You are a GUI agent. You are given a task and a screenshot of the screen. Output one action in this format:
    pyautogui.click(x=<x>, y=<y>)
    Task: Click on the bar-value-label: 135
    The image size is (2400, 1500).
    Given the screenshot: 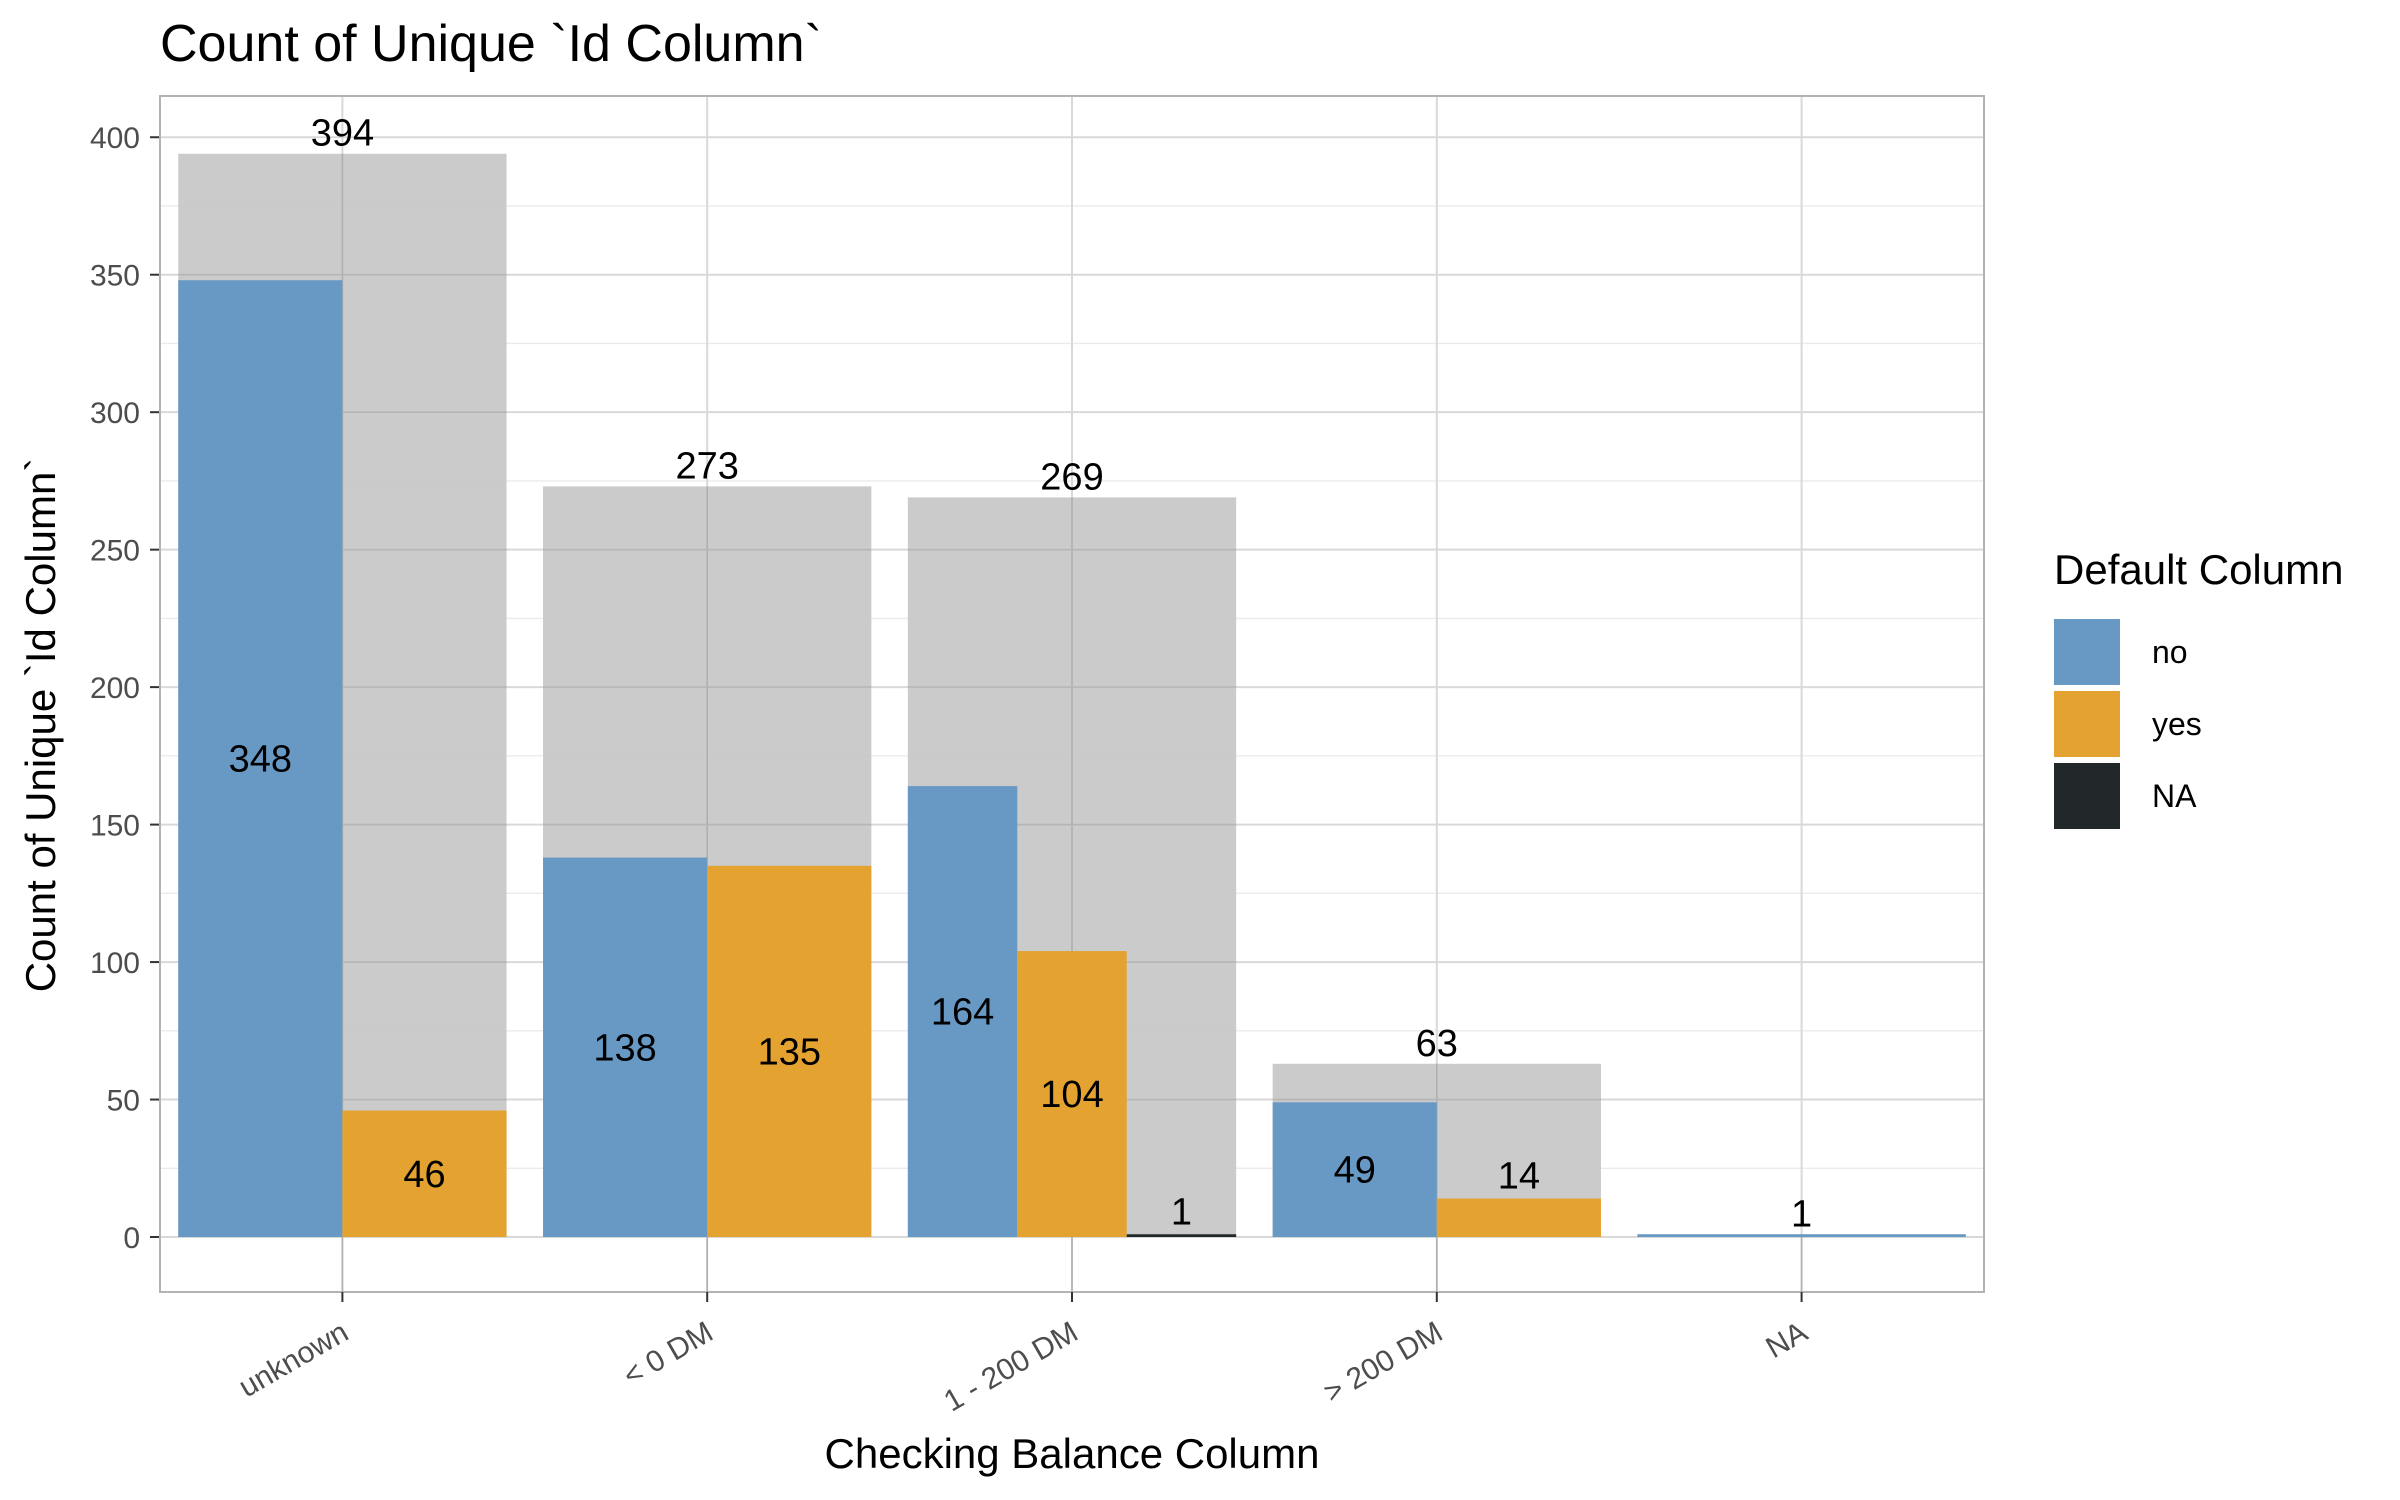 What is the action you would take?
    pyautogui.click(x=789, y=1052)
    